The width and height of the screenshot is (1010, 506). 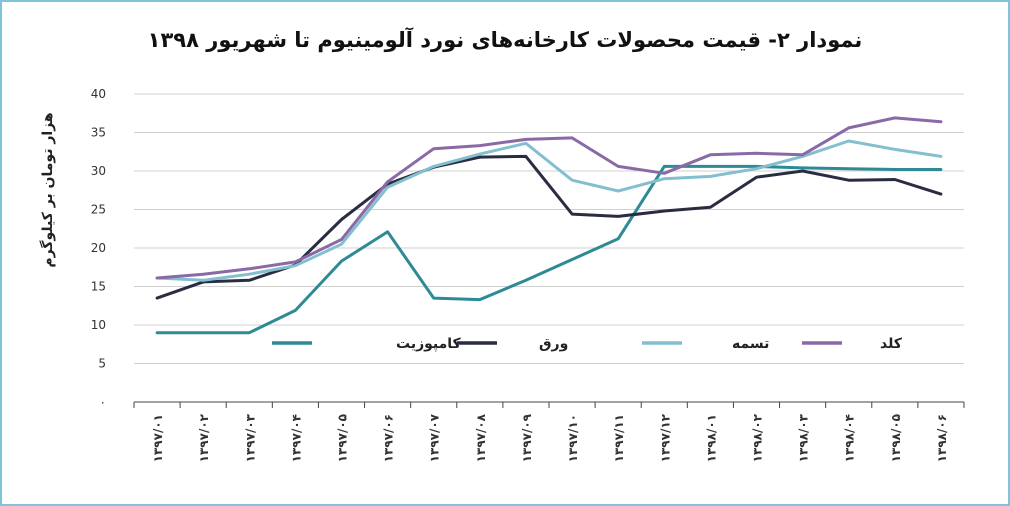 What do you see at coordinates (553, 344) in the screenshot?
I see `legend-label: ورق` at bounding box center [553, 344].